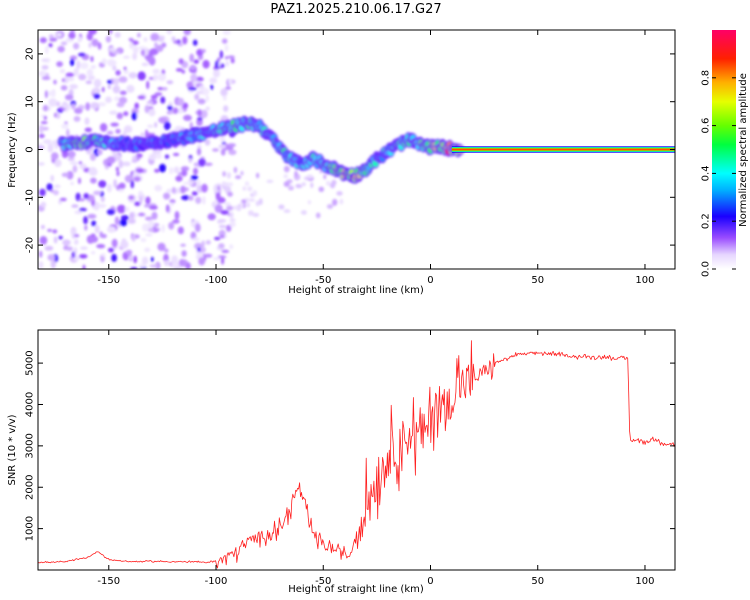 The width and height of the screenshot is (750, 600). Describe the element at coordinates (108, 280) in the screenshot. I see `x-tick-label: -150` at that location.